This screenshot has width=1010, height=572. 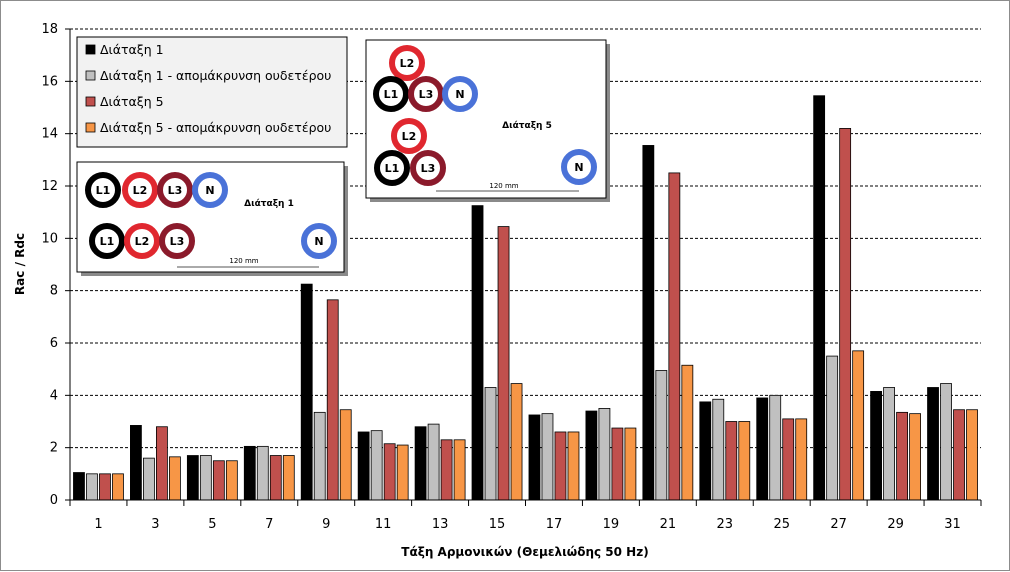 What do you see at coordinates (132, 101) in the screenshot?
I see `legend-entry: Διάταξη 5` at bounding box center [132, 101].